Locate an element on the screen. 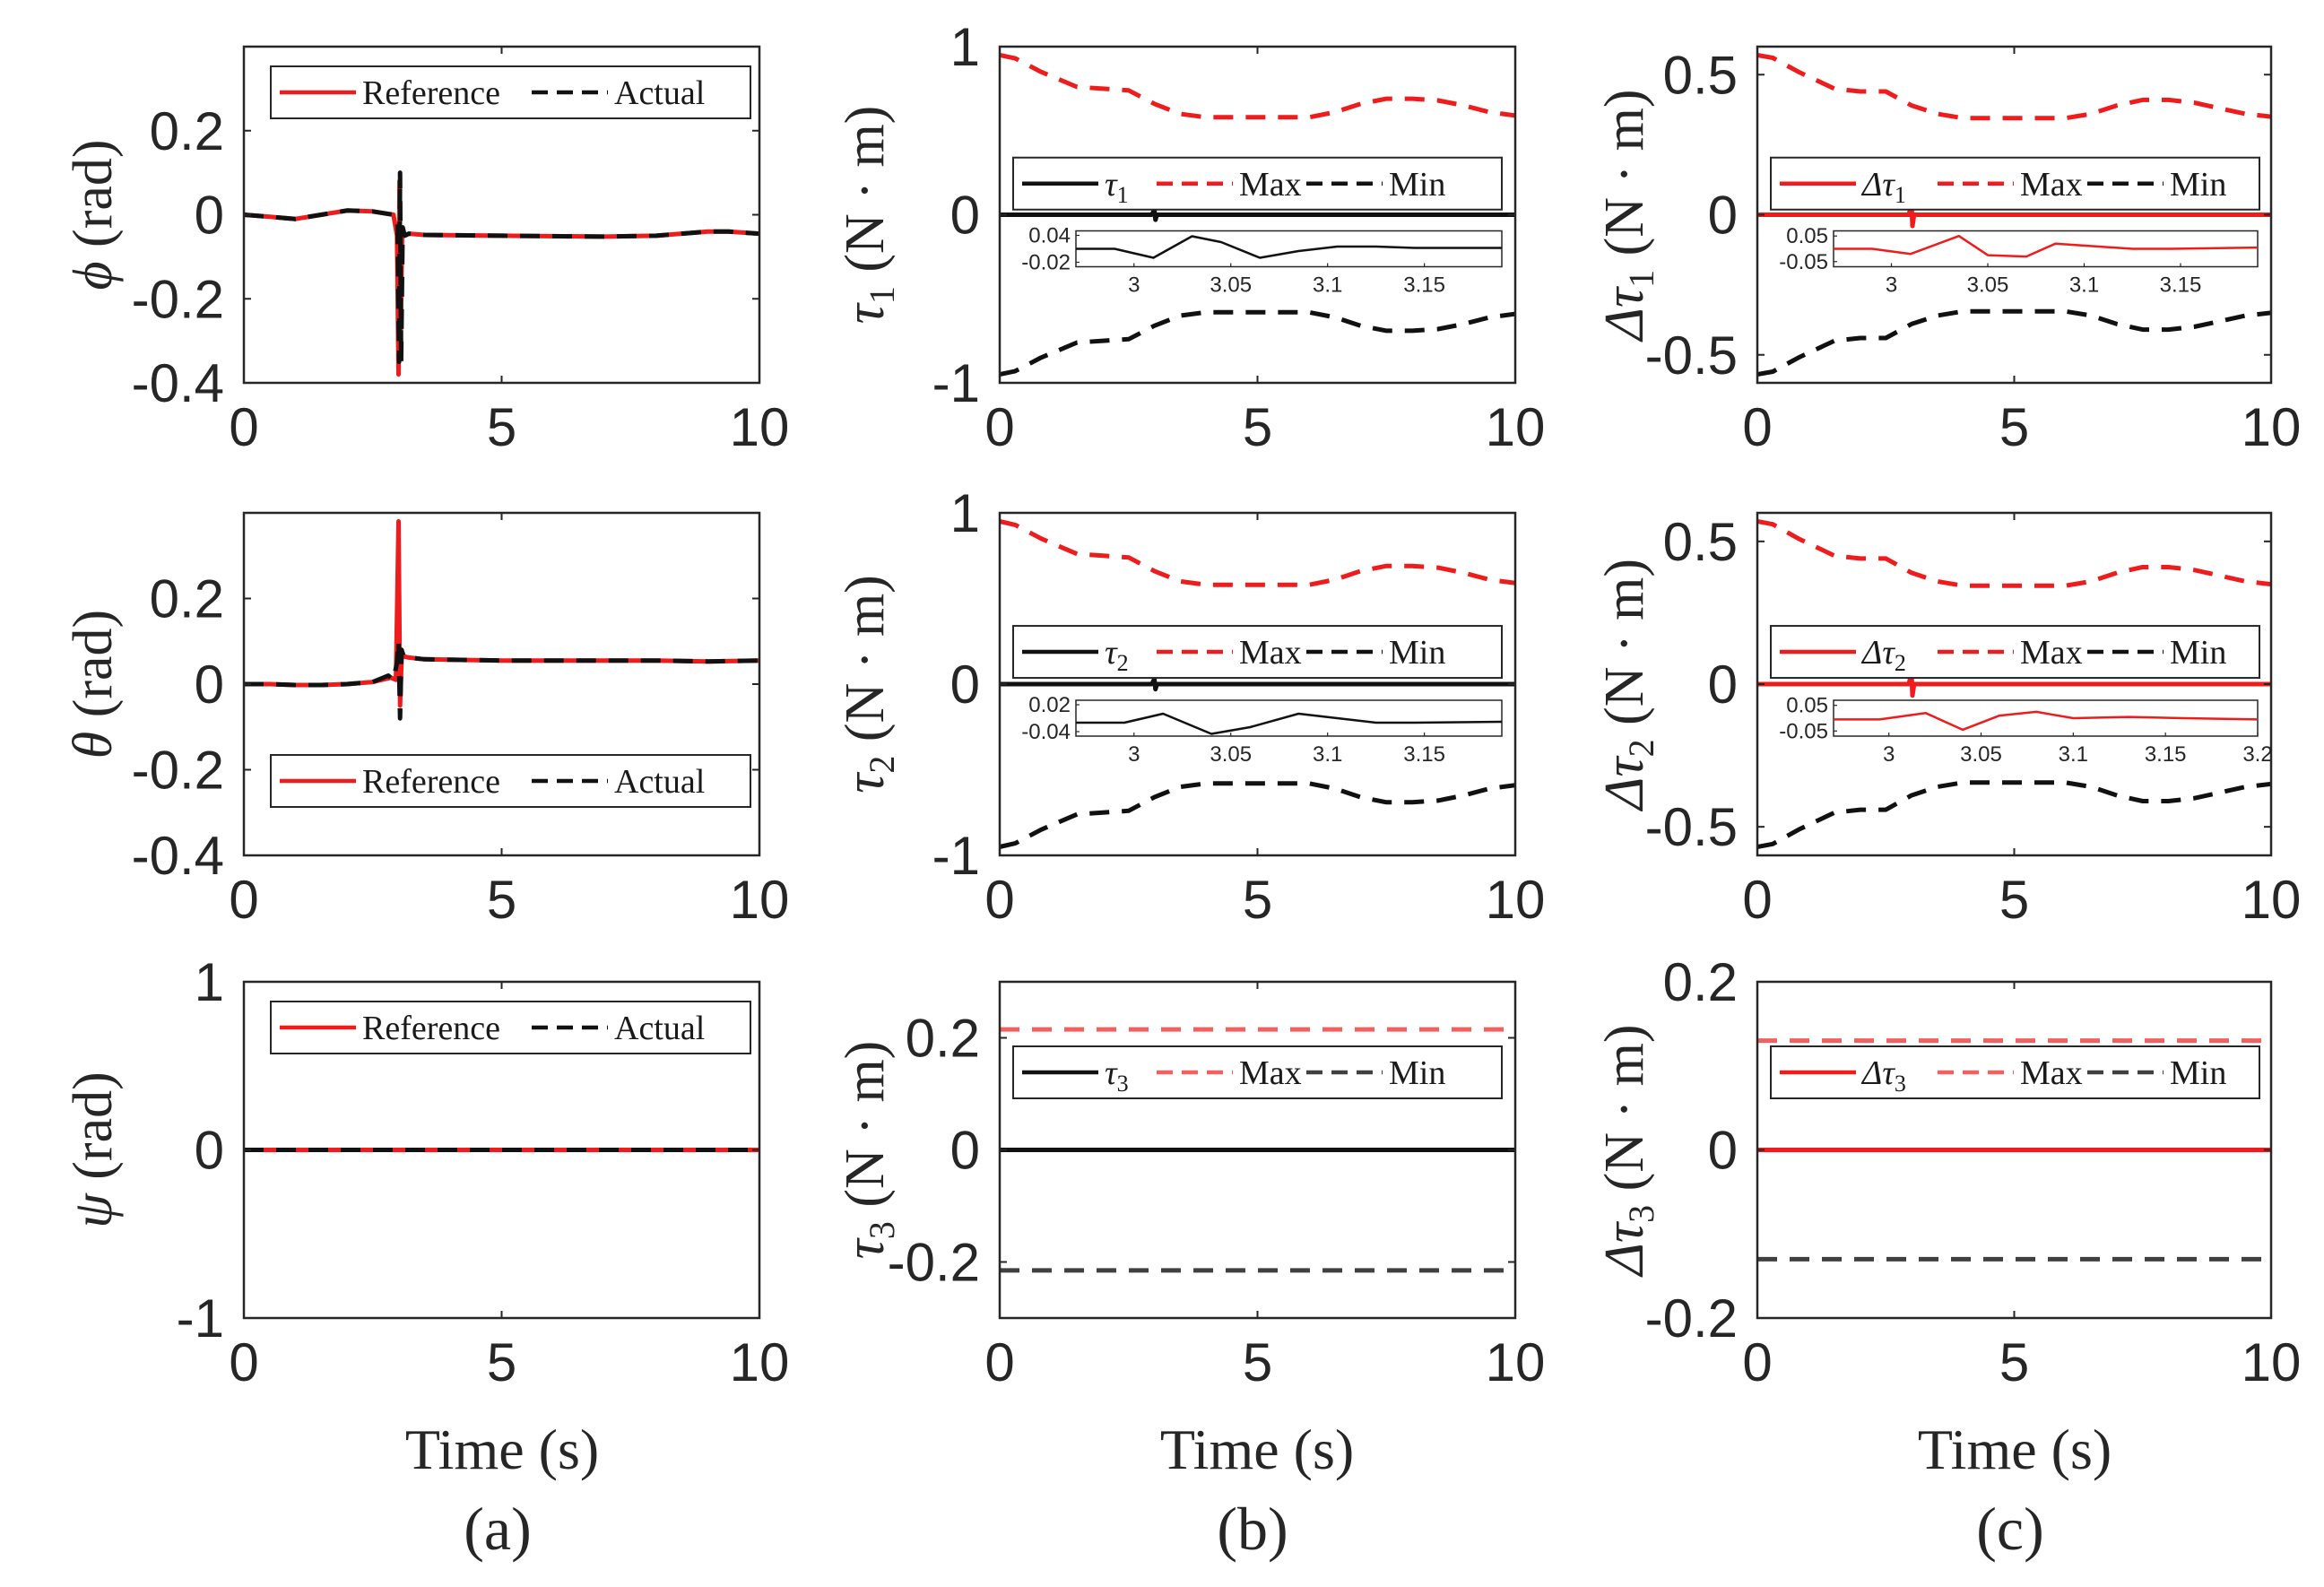  y-axis-label: ψ (rad) is located at coordinates (93, 1149).